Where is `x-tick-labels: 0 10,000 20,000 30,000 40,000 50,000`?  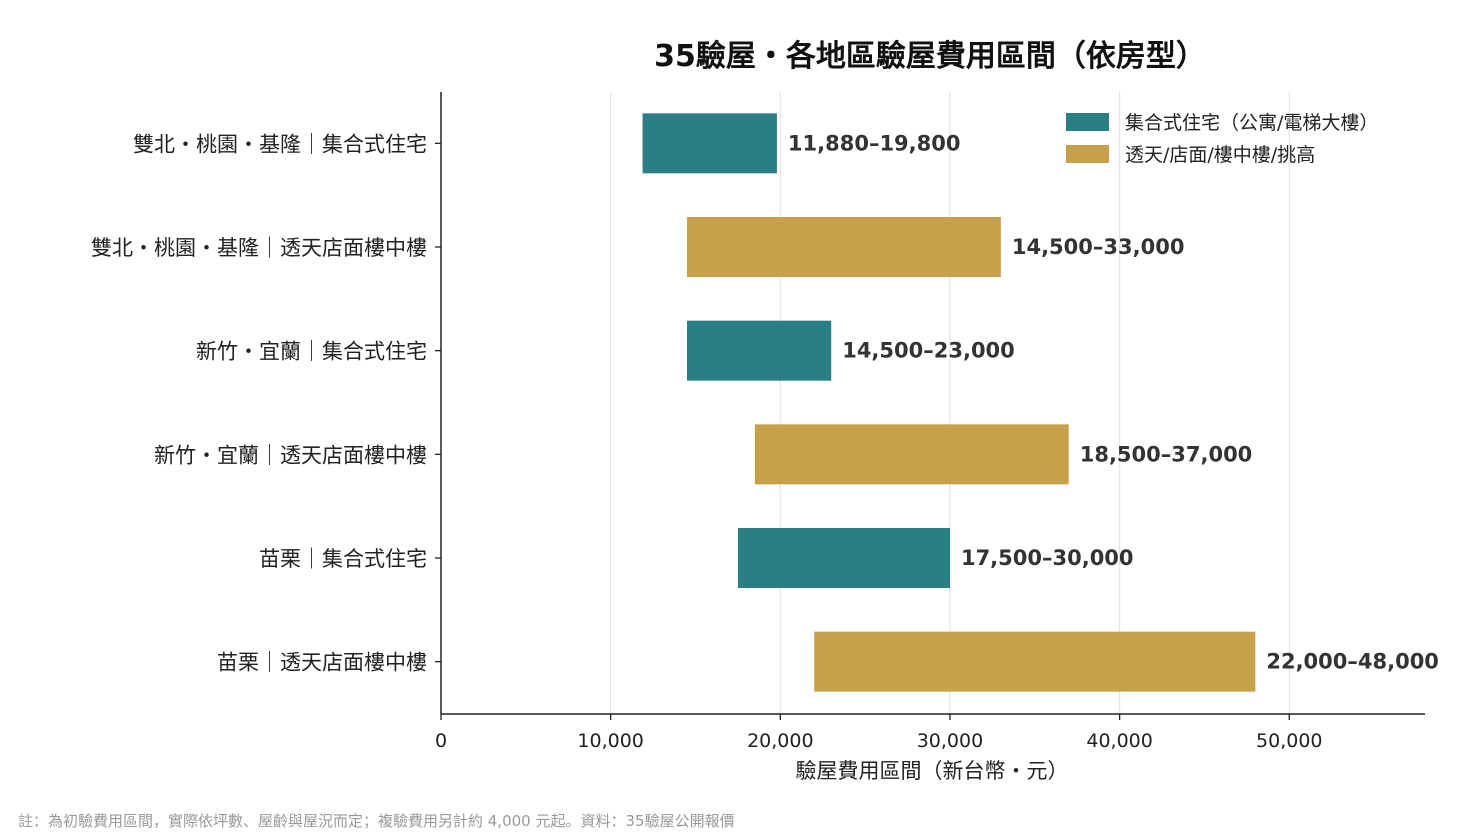 x-tick-labels: 0 10,000 20,000 30,000 40,000 50,000 is located at coordinates (879, 741).